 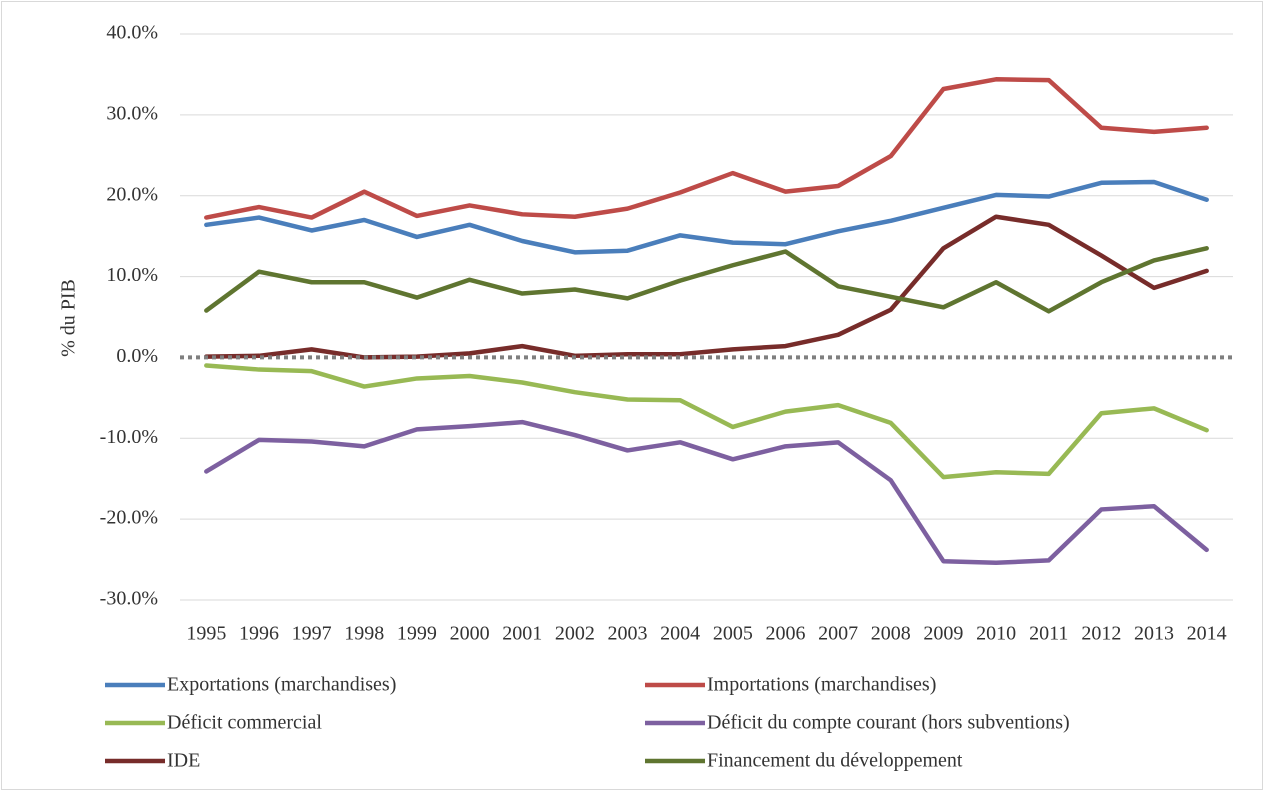 I want to click on y-tick-label: -10.0%, so click(x=129, y=437).